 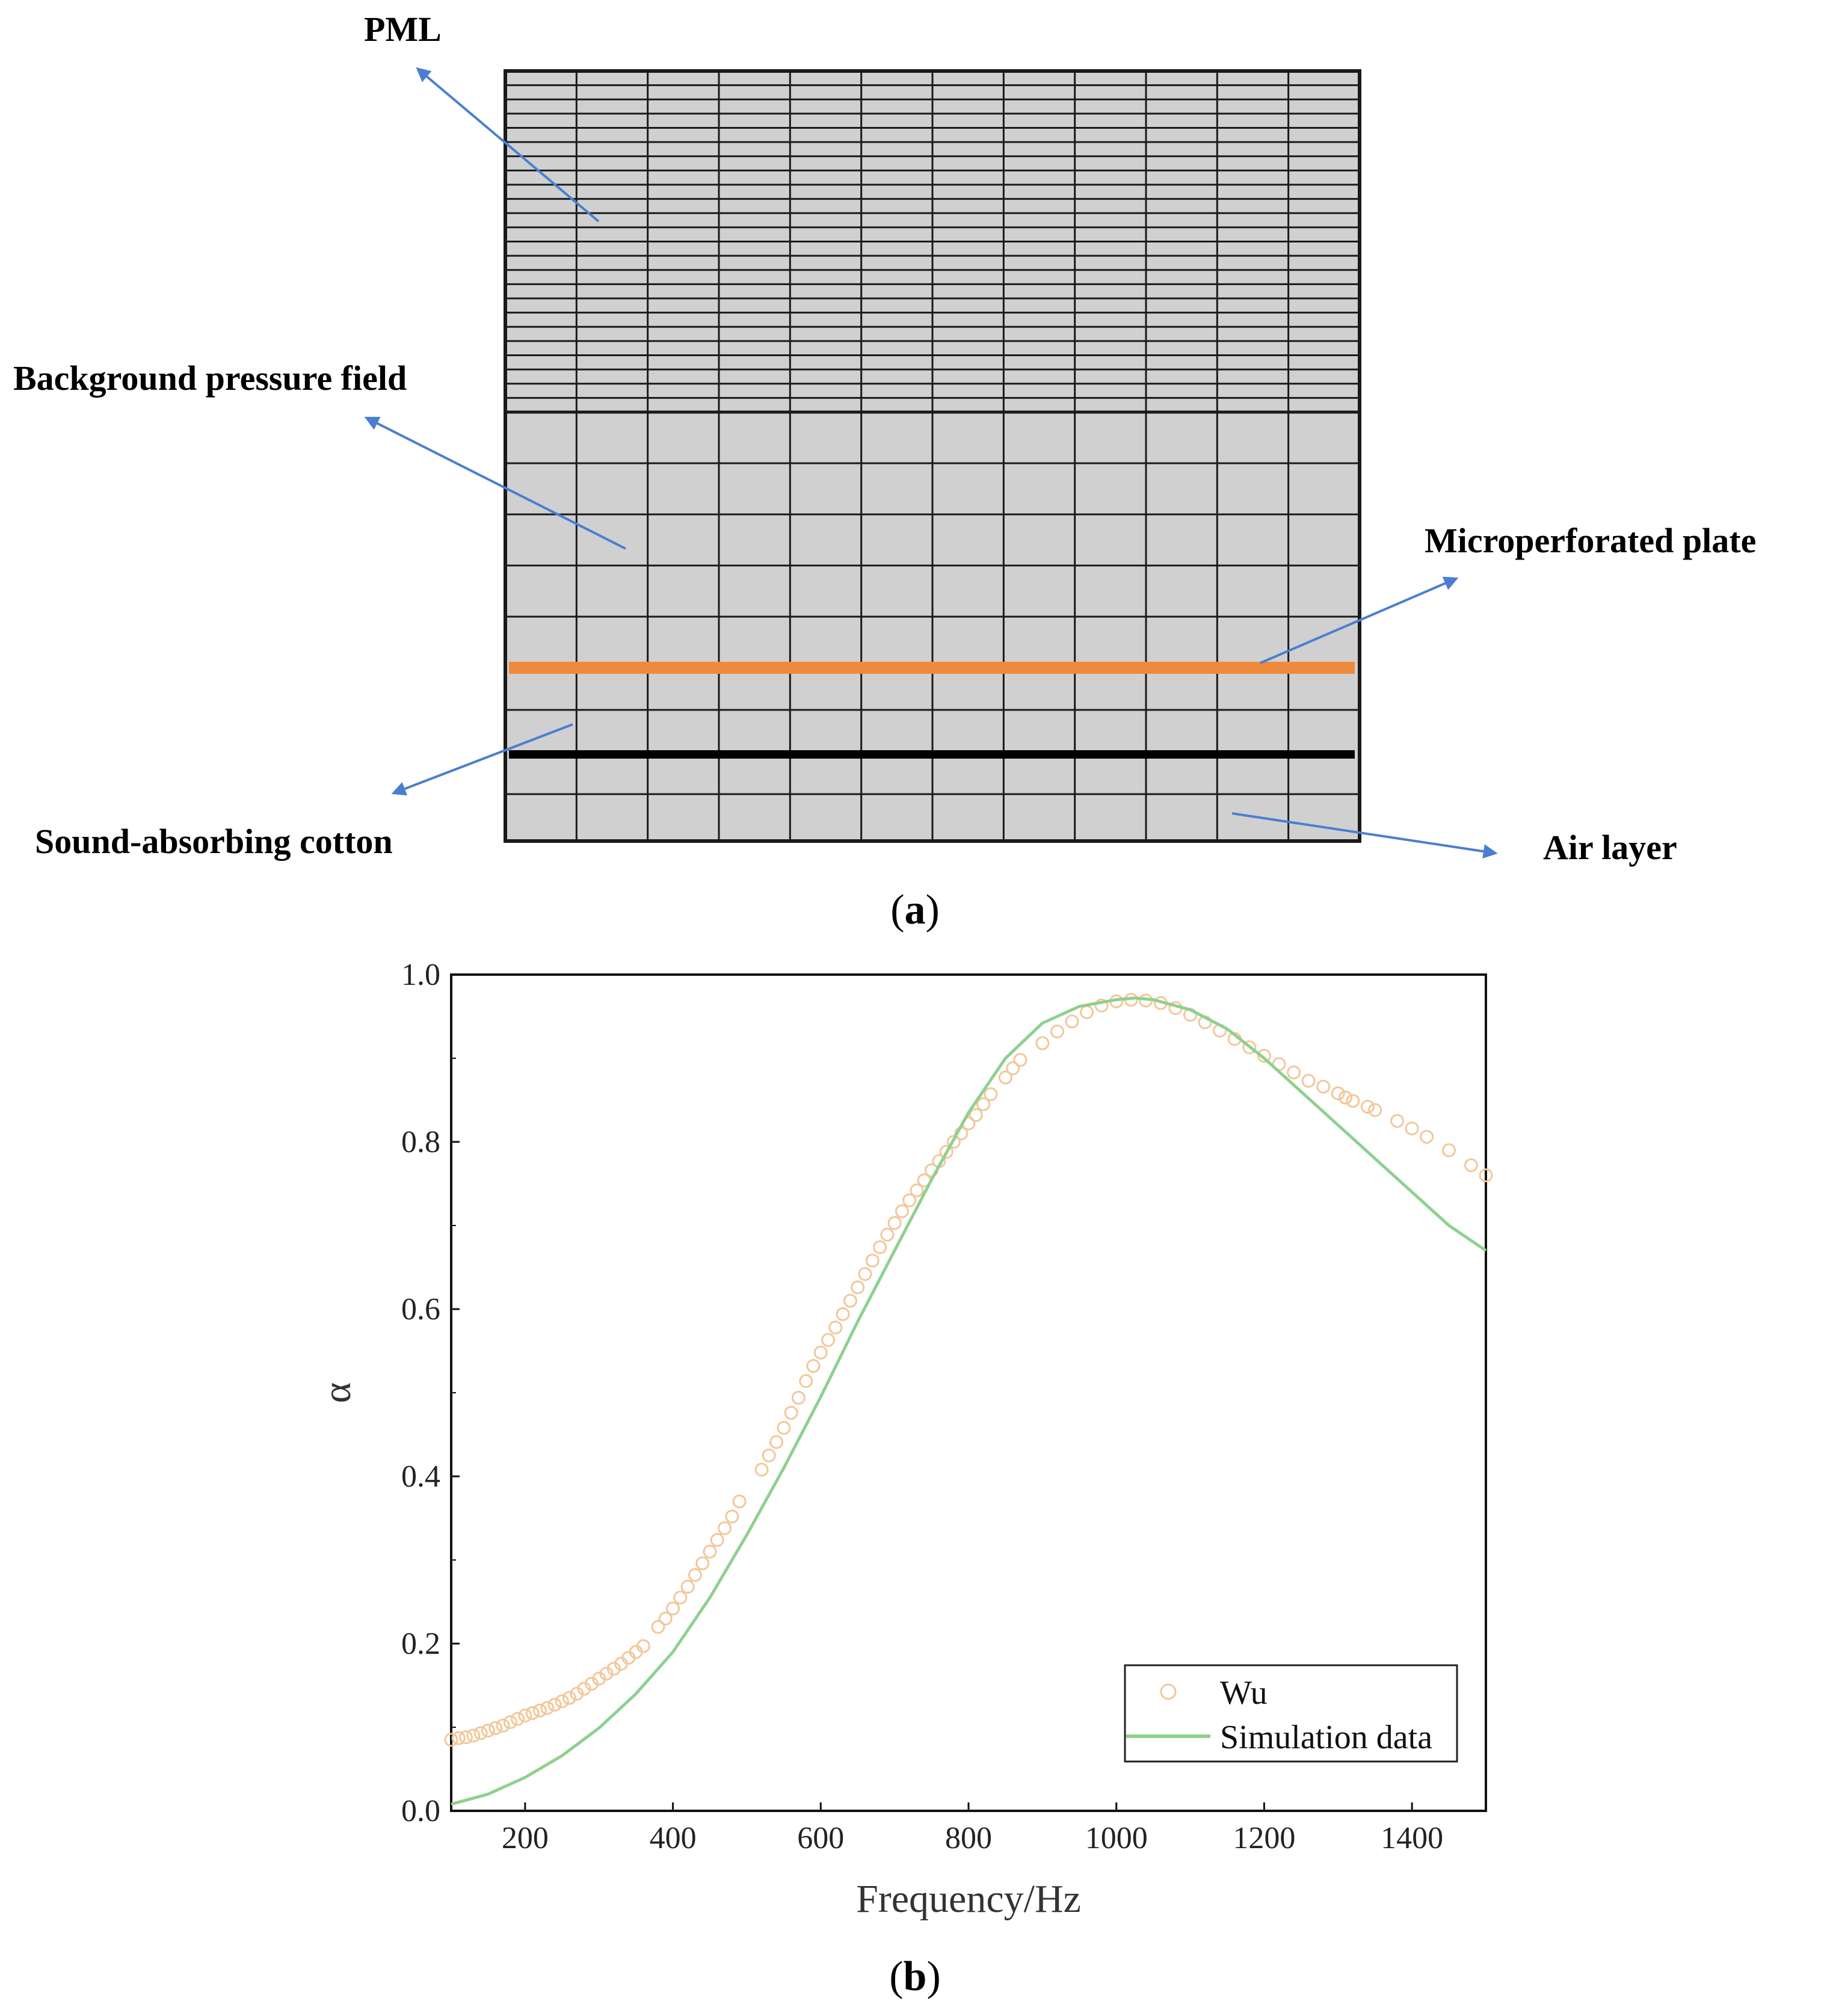 What do you see at coordinates (420, 975) in the screenshot?
I see `y-tick-label: 1.0` at bounding box center [420, 975].